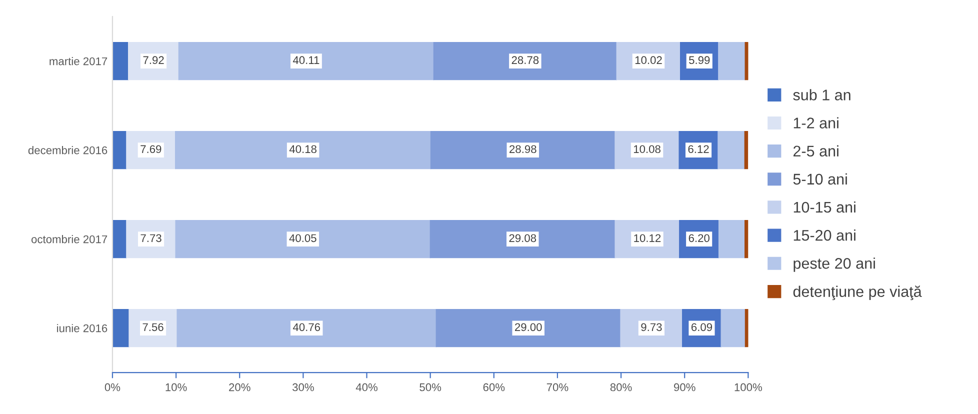 This screenshot has width=978, height=414. Describe the element at coordinates (698, 149) in the screenshot. I see `data-label: 6.12` at that location.